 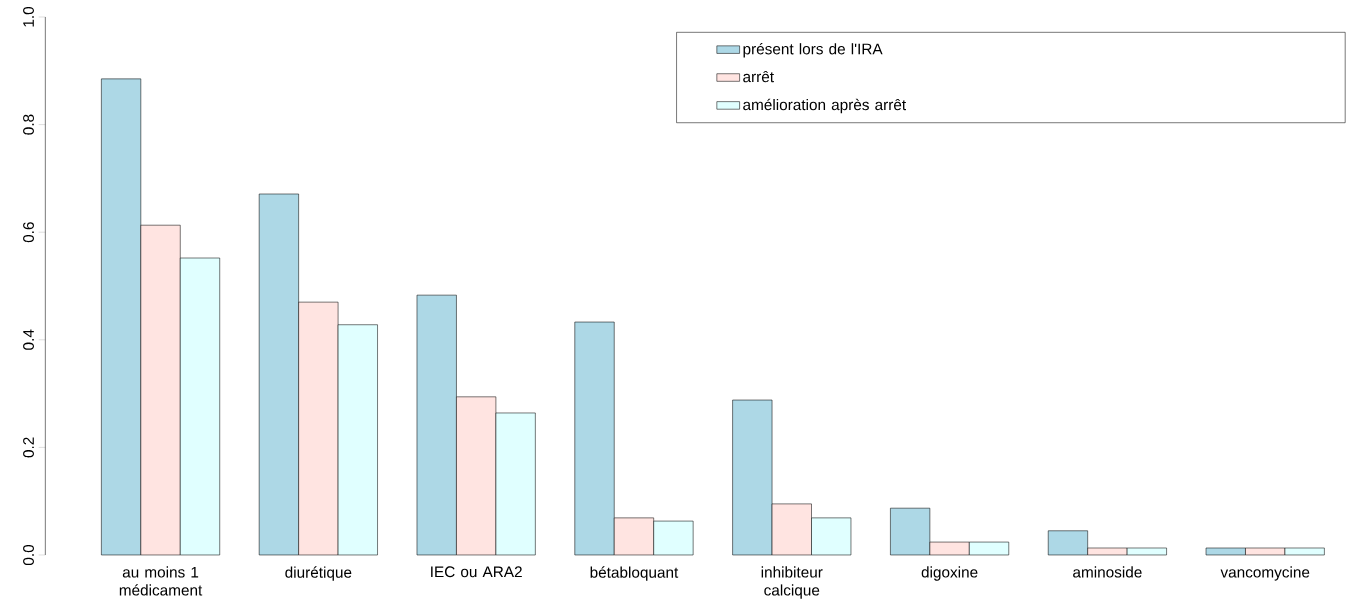 I want to click on y-tick-label: 0.6, so click(x=28, y=232).